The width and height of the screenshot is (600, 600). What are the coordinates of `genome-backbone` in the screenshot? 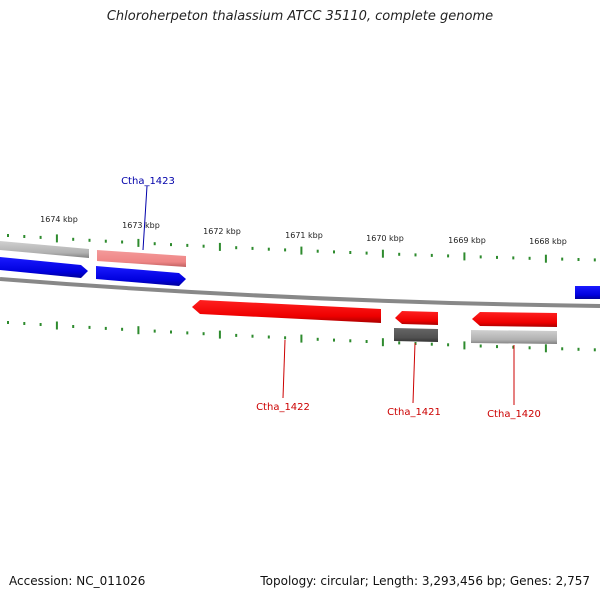 It's located at (300, 292).